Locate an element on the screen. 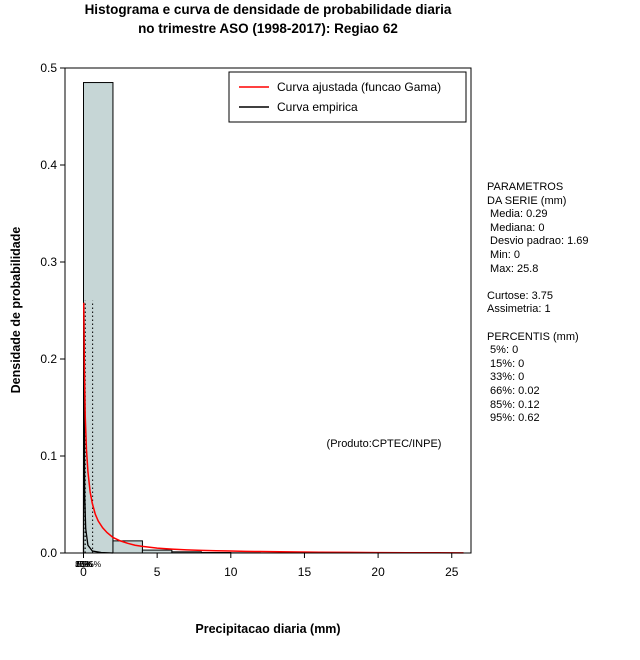 The height and width of the screenshot is (660, 640). legend-box is located at coordinates (347, 97).